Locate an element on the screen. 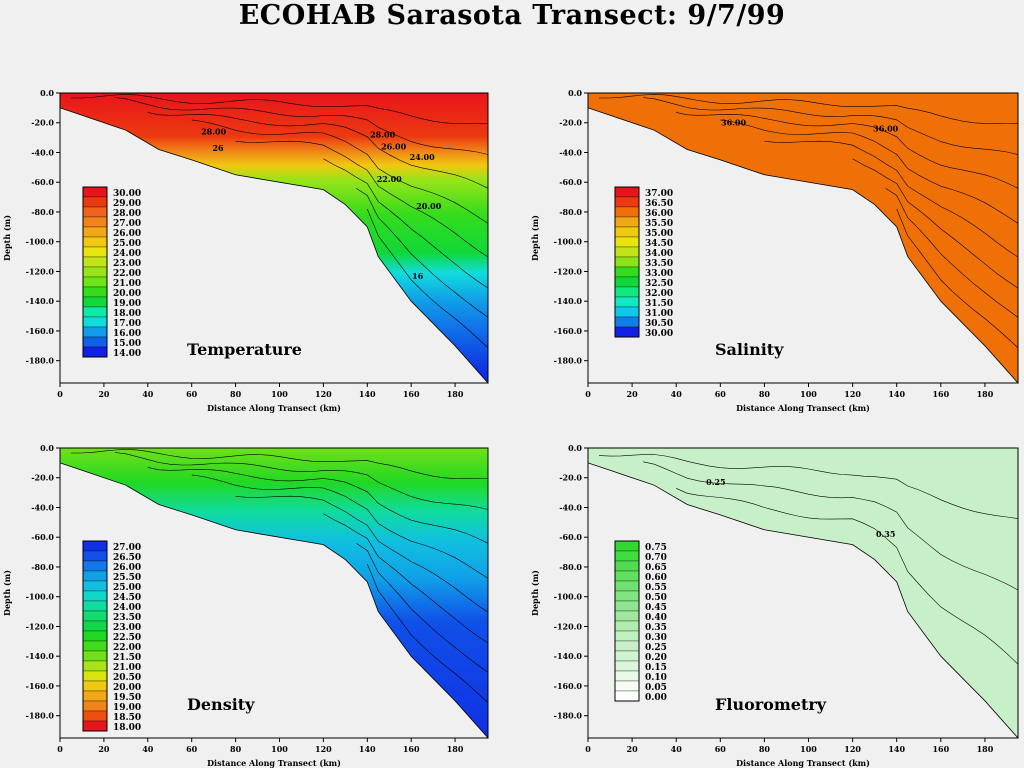 The image size is (1024, 768). y-tick-label: -120.0 is located at coordinates (40, 271).